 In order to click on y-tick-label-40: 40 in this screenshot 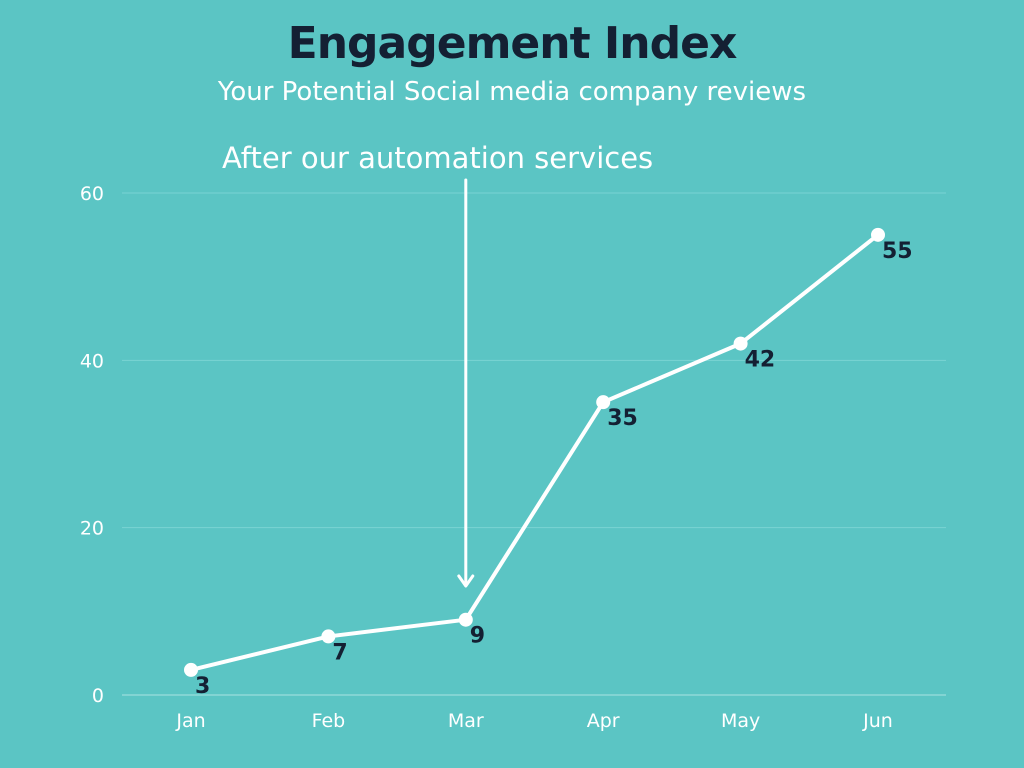, I will do `click(92, 361)`.